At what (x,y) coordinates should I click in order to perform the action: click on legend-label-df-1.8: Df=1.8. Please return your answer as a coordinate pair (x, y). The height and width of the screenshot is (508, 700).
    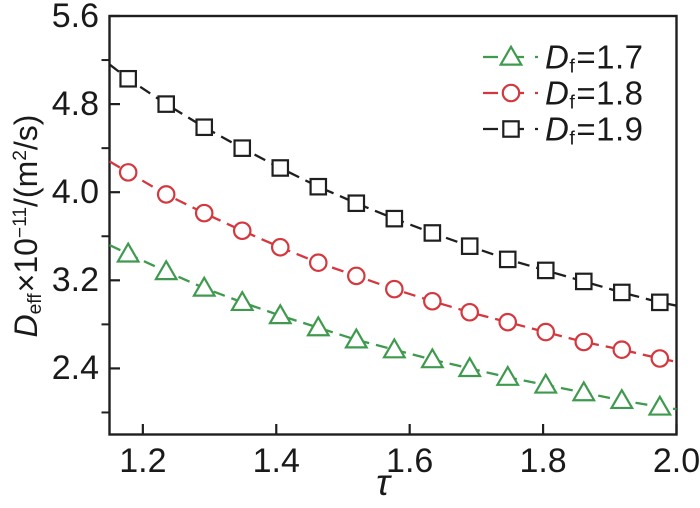
    Looking at the image, I should click on (594, 93).